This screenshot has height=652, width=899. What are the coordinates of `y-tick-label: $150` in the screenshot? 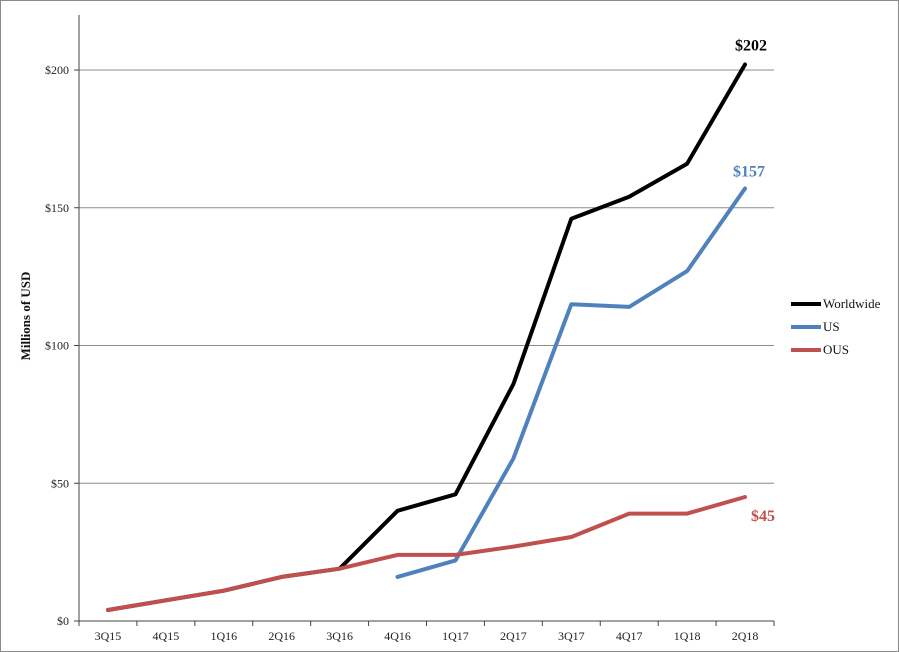 It's located at (57, 208).